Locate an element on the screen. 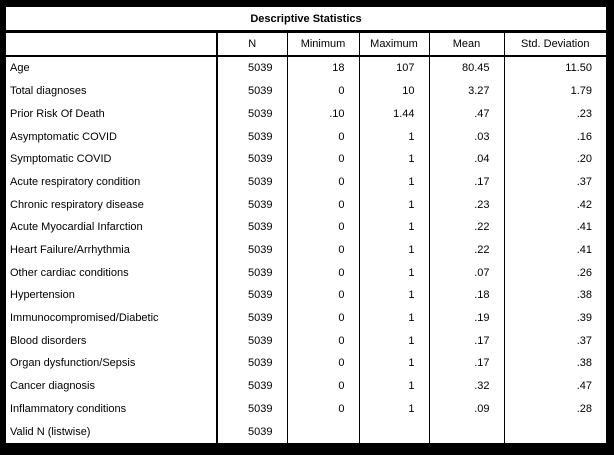 This screenshot has width=614, height=455. row-label: Heart Failure/Arrhythmia is located at coordinates (112, 250).